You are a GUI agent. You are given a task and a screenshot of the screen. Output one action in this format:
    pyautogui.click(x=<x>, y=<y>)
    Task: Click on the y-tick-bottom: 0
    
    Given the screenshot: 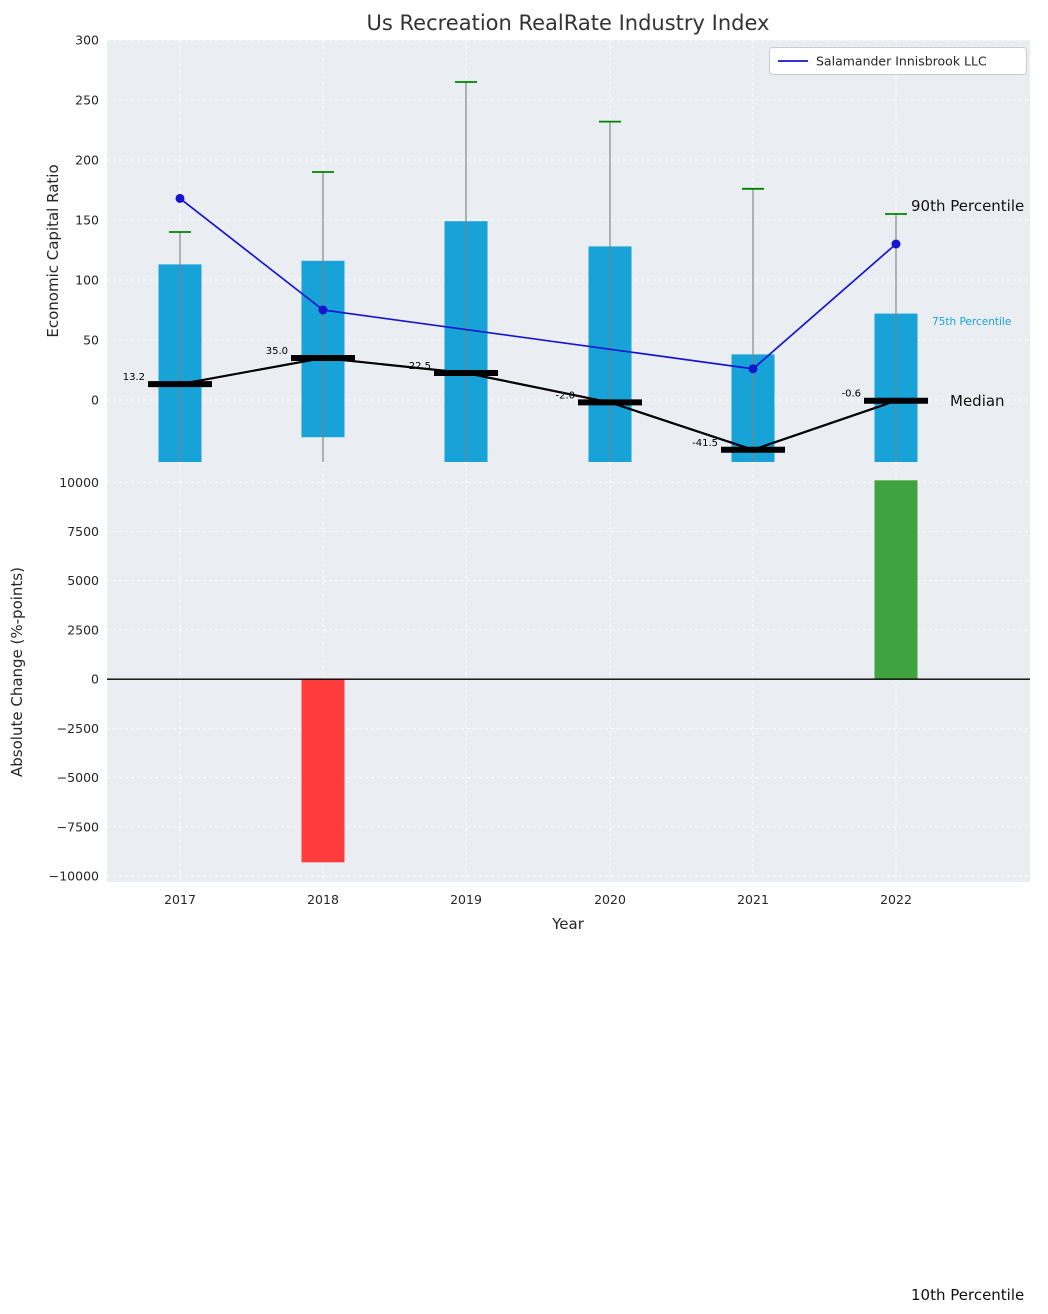 What is the action you would take?
    pyautogui.click(x=95, y=679)
    